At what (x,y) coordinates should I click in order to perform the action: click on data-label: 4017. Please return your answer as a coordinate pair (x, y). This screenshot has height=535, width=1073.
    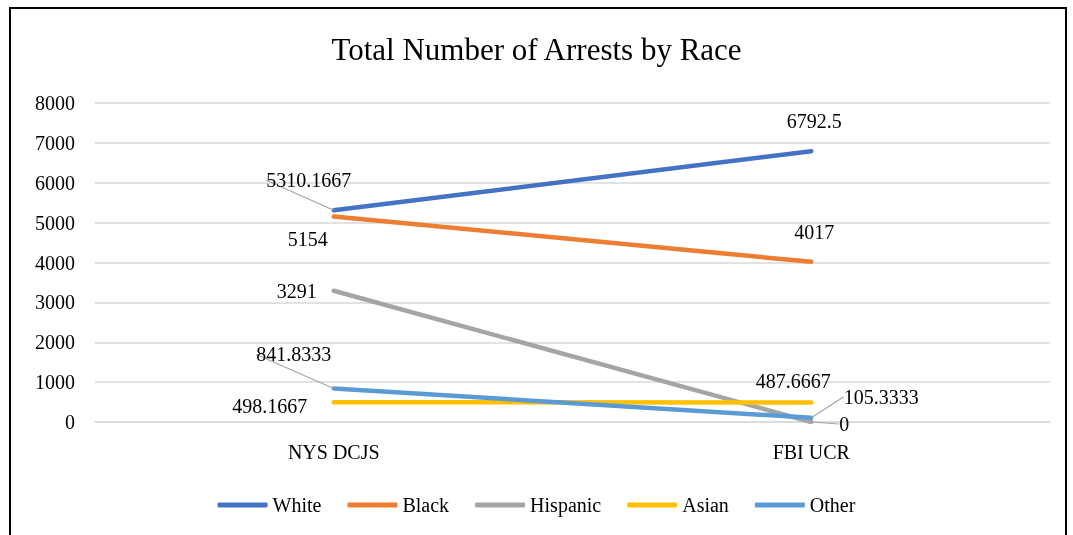
    Looking at the image, I should click on (814, 231).